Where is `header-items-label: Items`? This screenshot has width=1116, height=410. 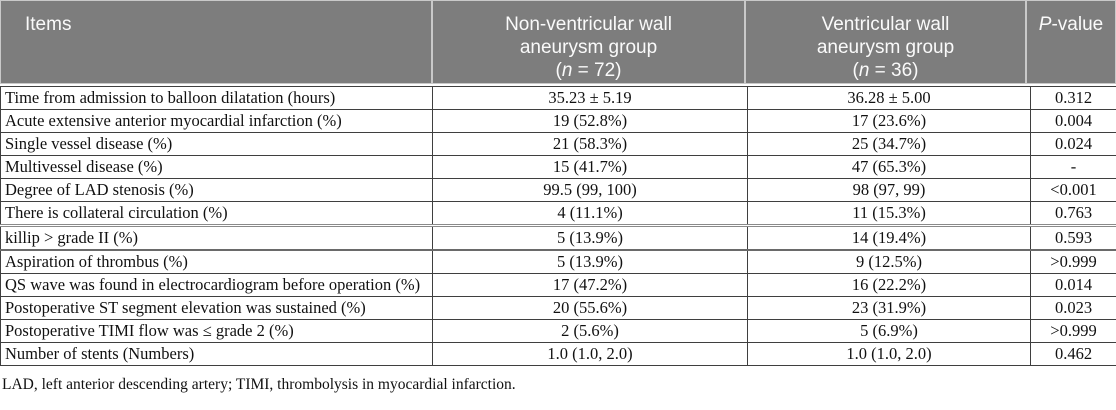 header-items-label: Items is located at coordinates (48, 24).